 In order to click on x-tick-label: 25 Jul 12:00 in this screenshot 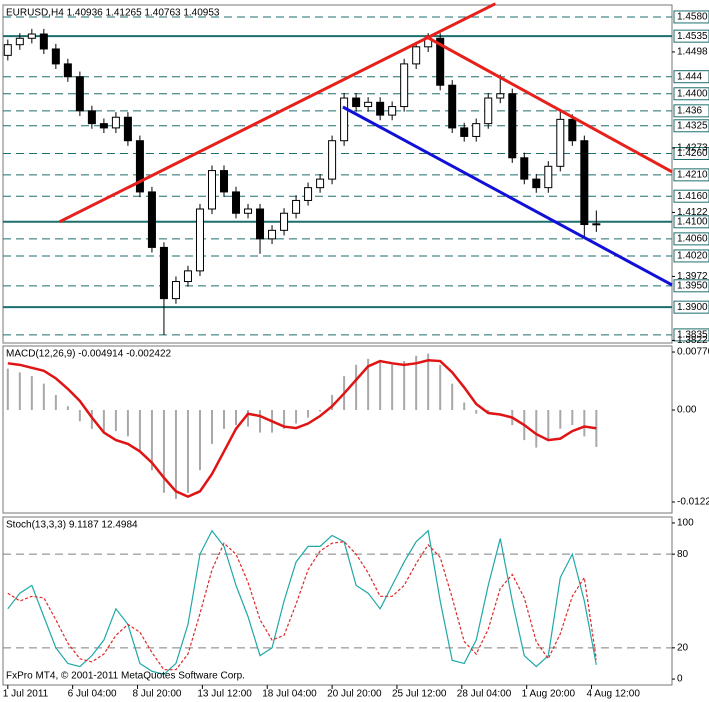, I will do `click(419, 694)`.